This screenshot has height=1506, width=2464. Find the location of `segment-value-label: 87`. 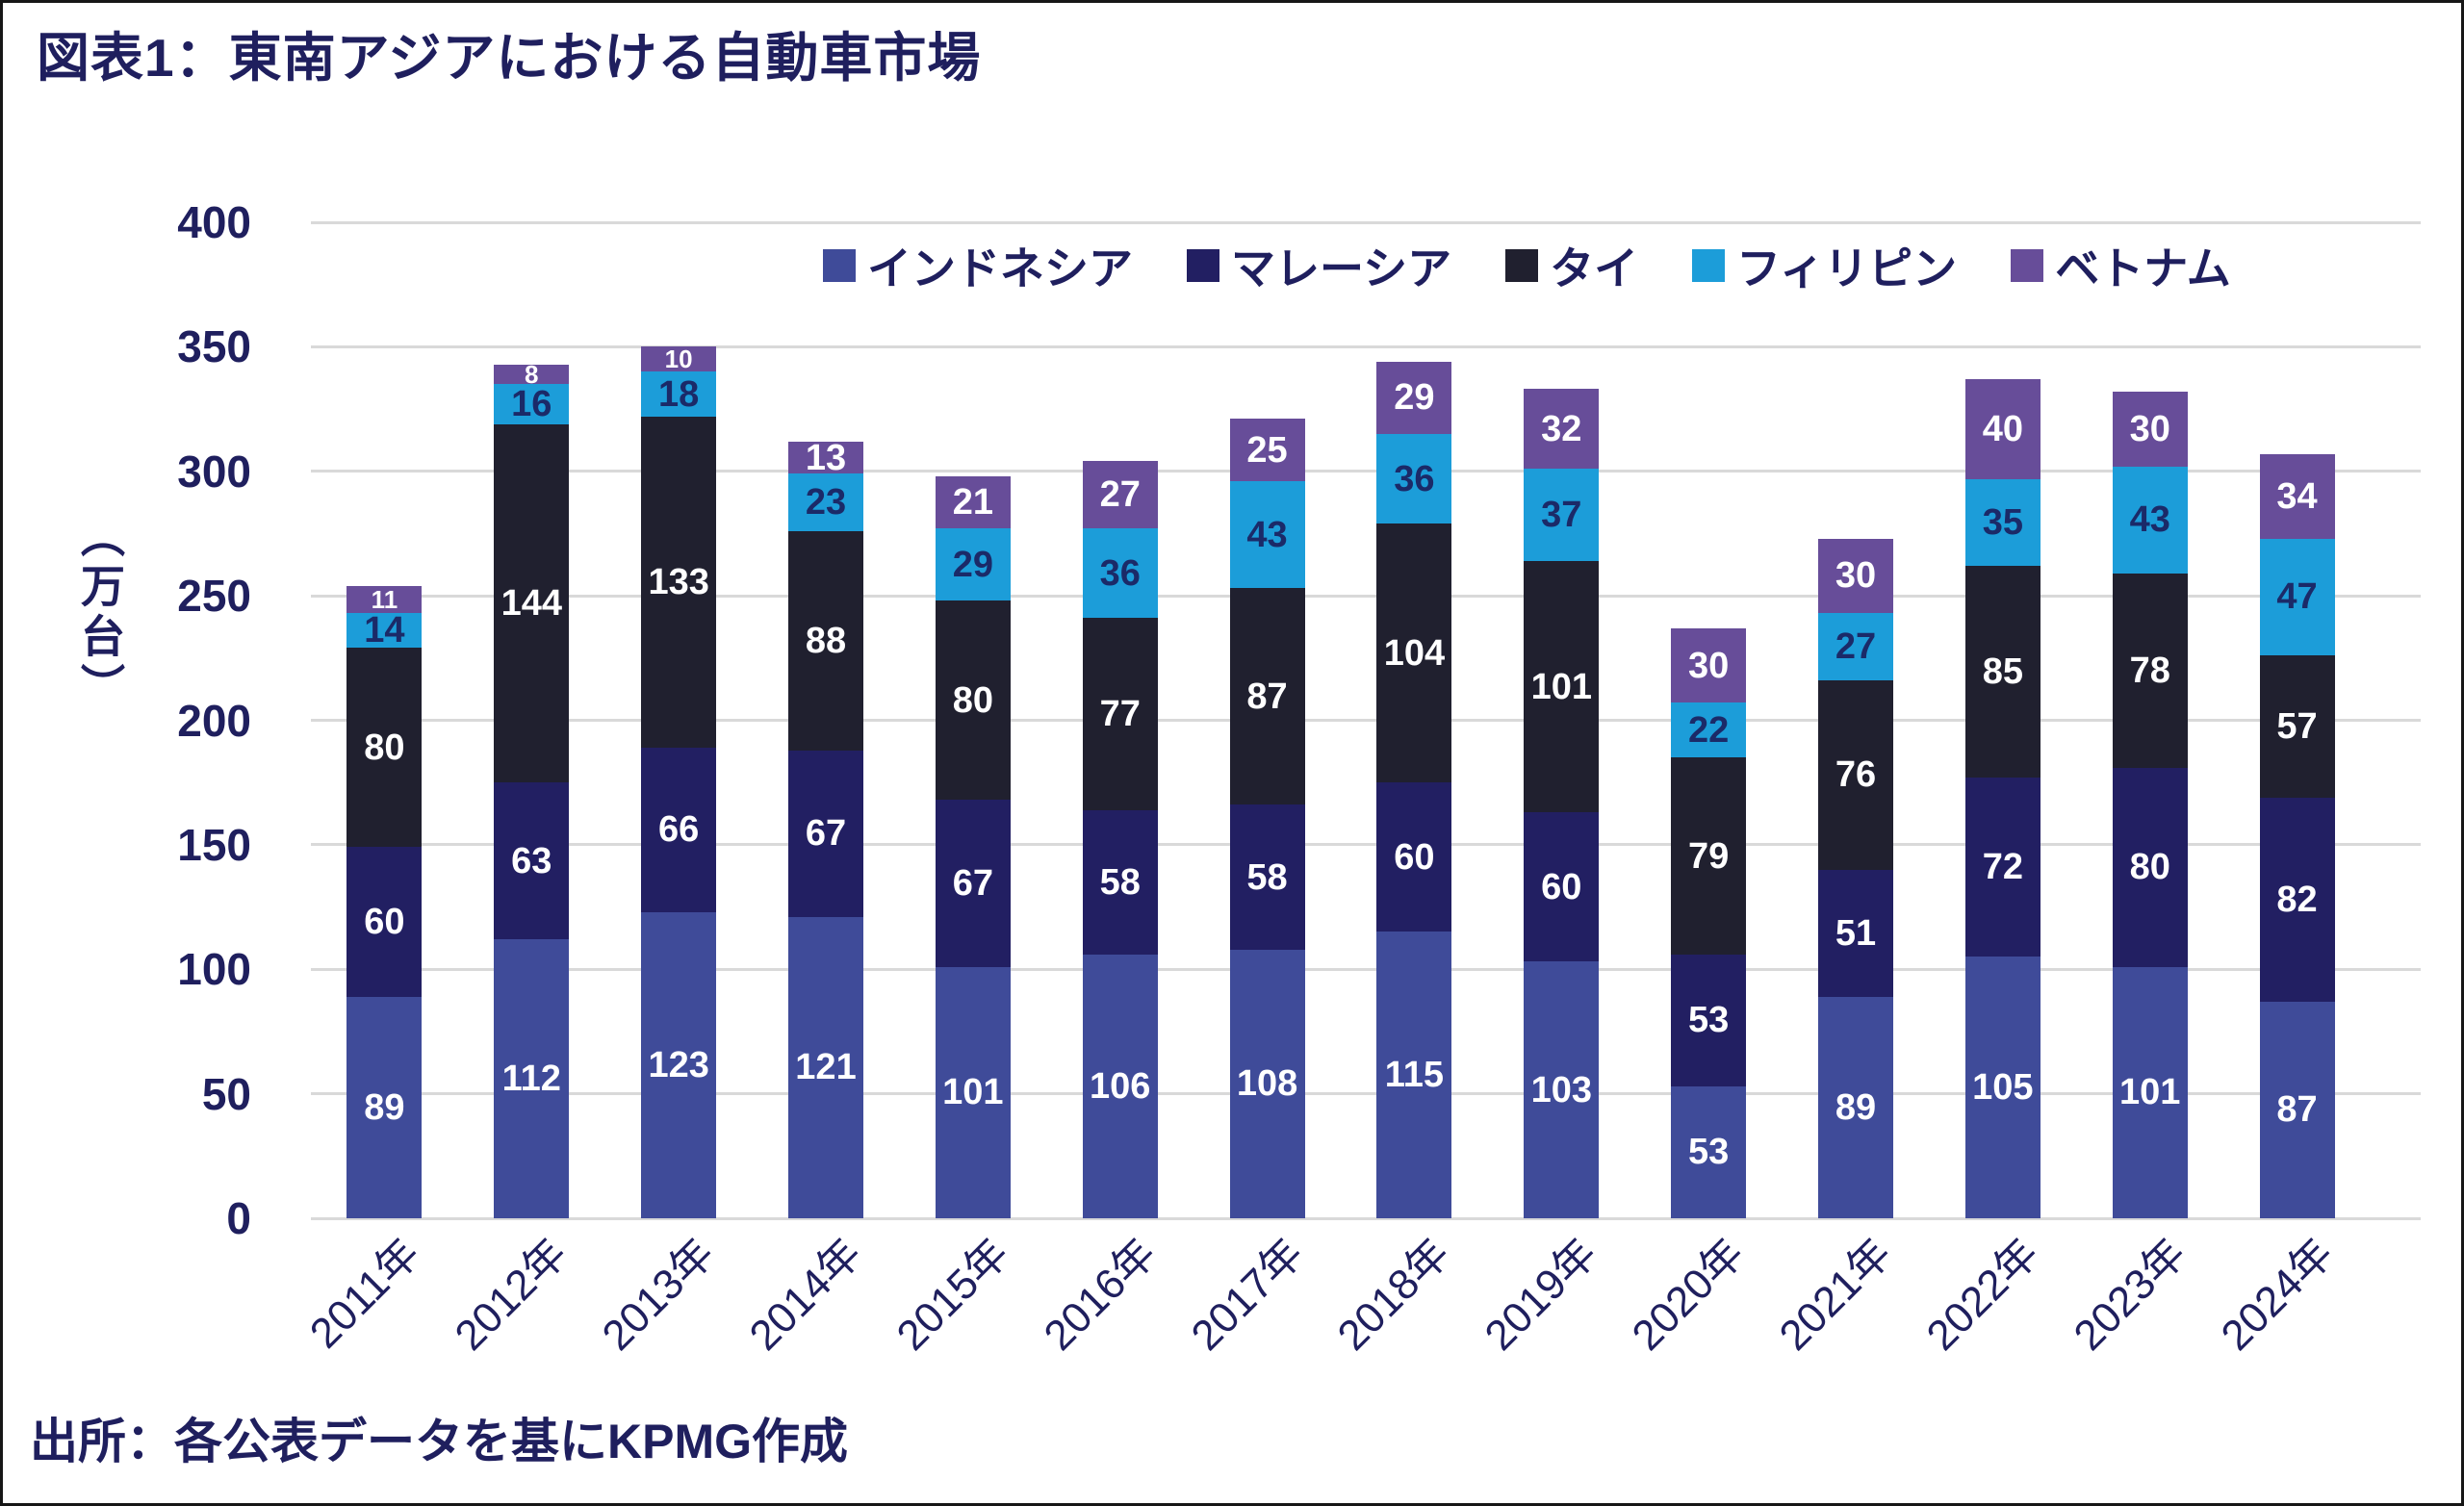

segment-value-label: 87 is located at coordinates (2297, 1110).